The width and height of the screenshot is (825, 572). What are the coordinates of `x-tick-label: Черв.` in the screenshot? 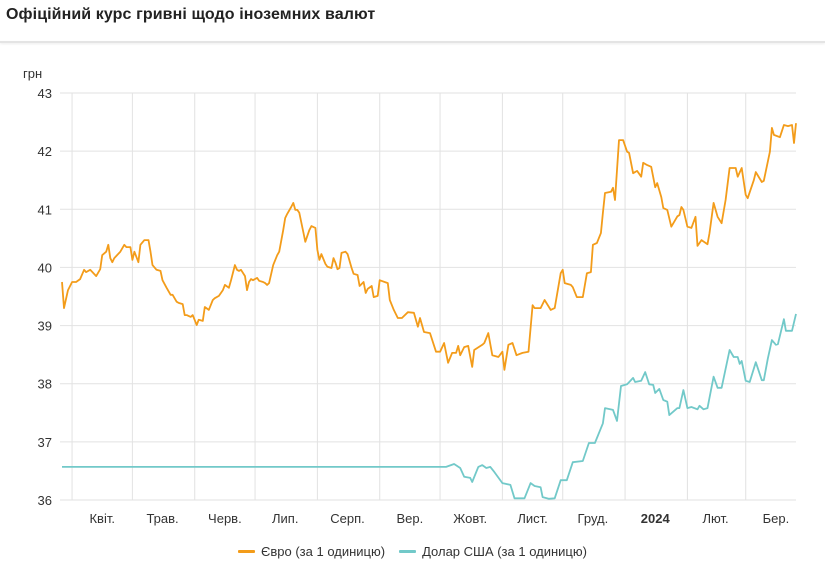 It's located at (225, 518).